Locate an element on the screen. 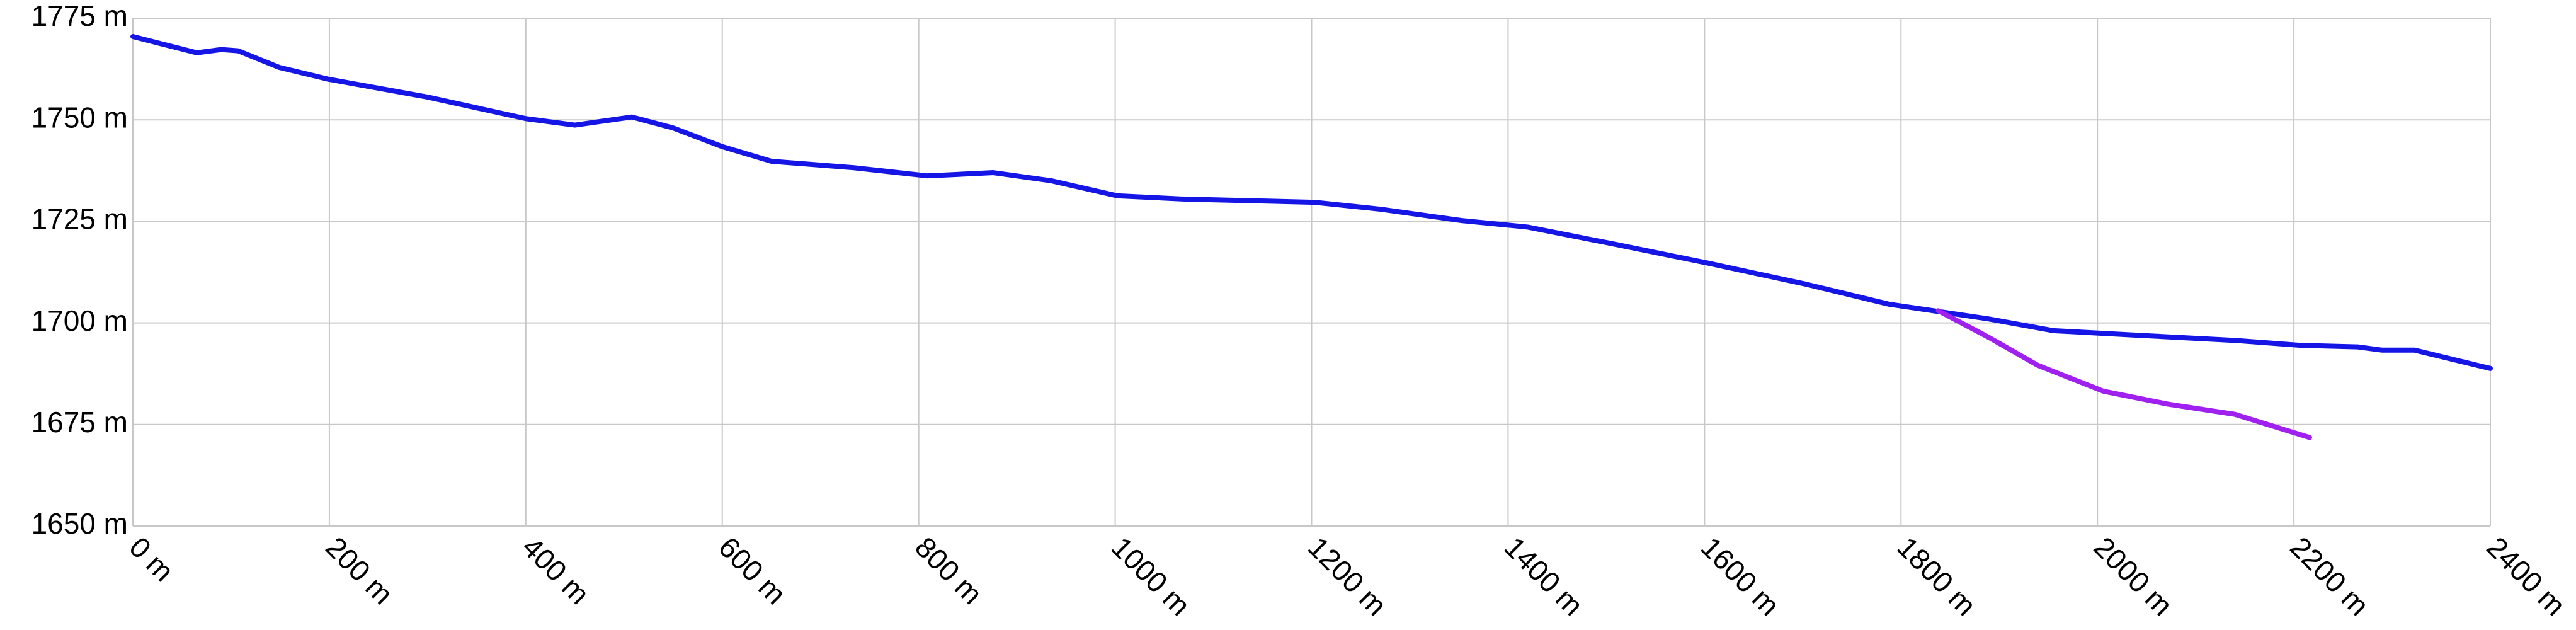 The image size is (2576, 630). y-tick-label: 1700 m is located at coordinates (79, 320).